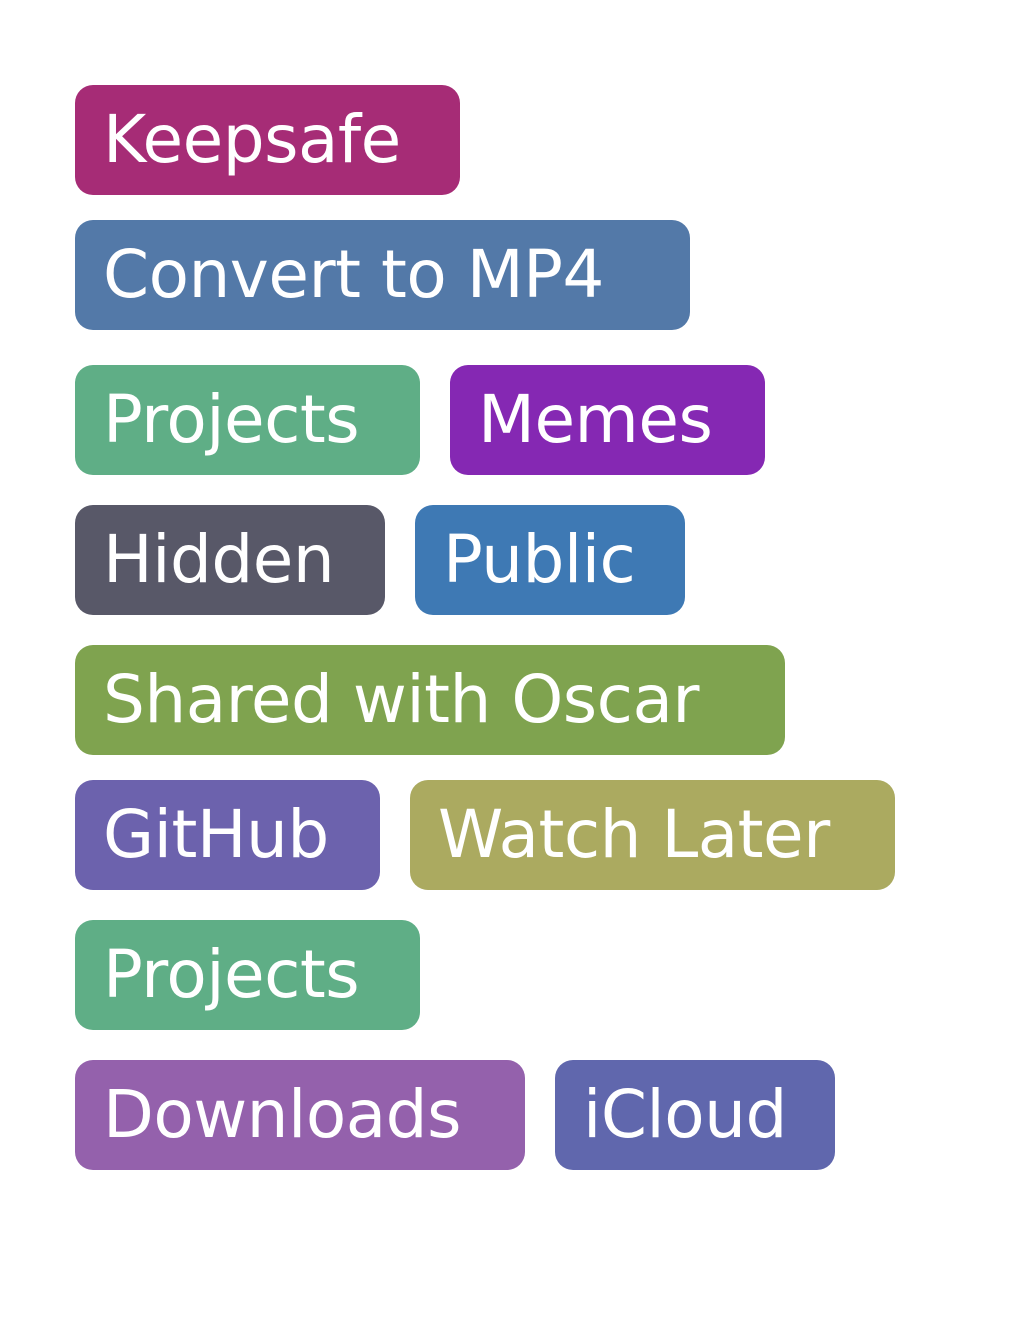 The image size is (1020, 1335). I want to click on tag-row: Projects Memes, so click(525, 420).